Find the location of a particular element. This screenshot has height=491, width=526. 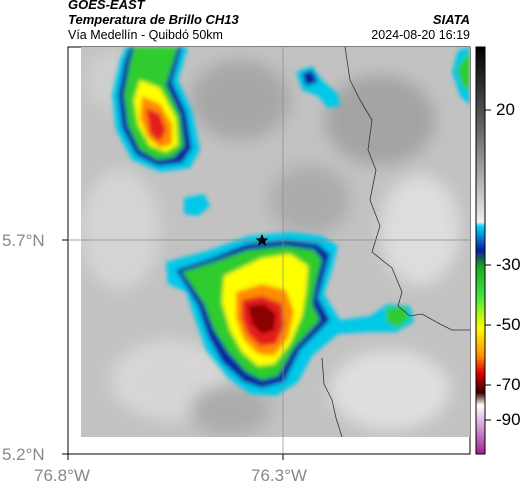

colorbar-tick-minus90: -90 is located at coordinates (508, 419).